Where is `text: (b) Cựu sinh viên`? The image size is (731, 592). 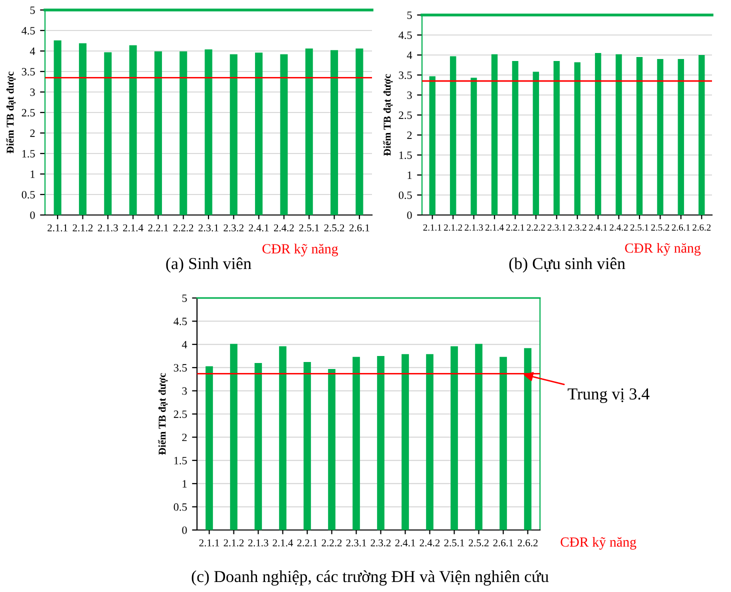
text: (b) Cựu sinh viên is located at coordinates (567, 265).